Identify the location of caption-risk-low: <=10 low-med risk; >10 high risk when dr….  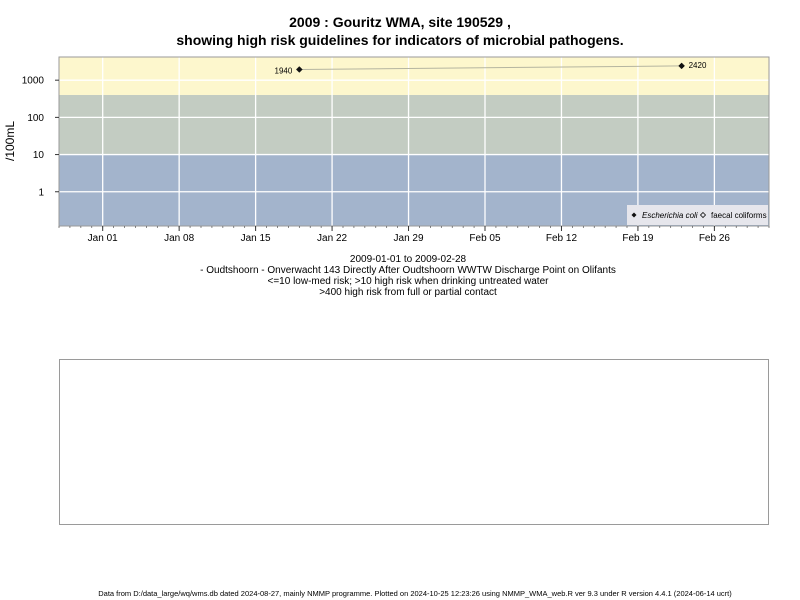
(408, 281).